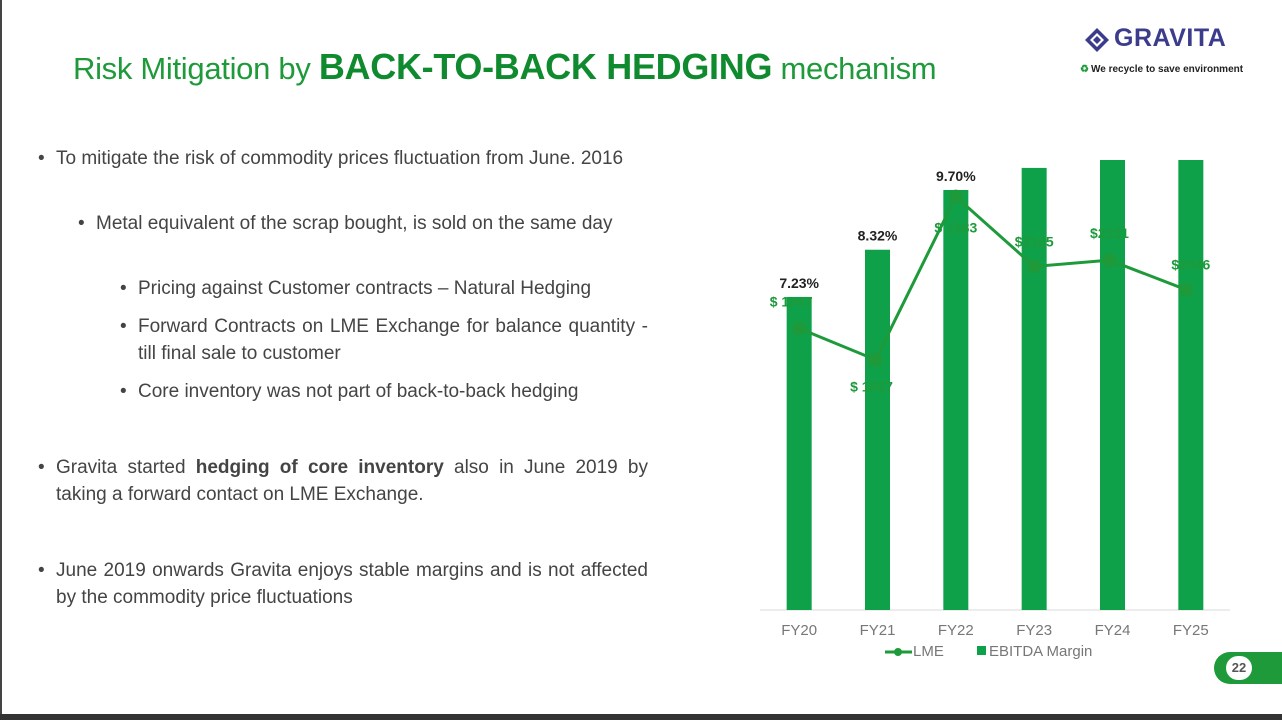  I want to click on bar-ebitda-fy24, so click(1112, 385).